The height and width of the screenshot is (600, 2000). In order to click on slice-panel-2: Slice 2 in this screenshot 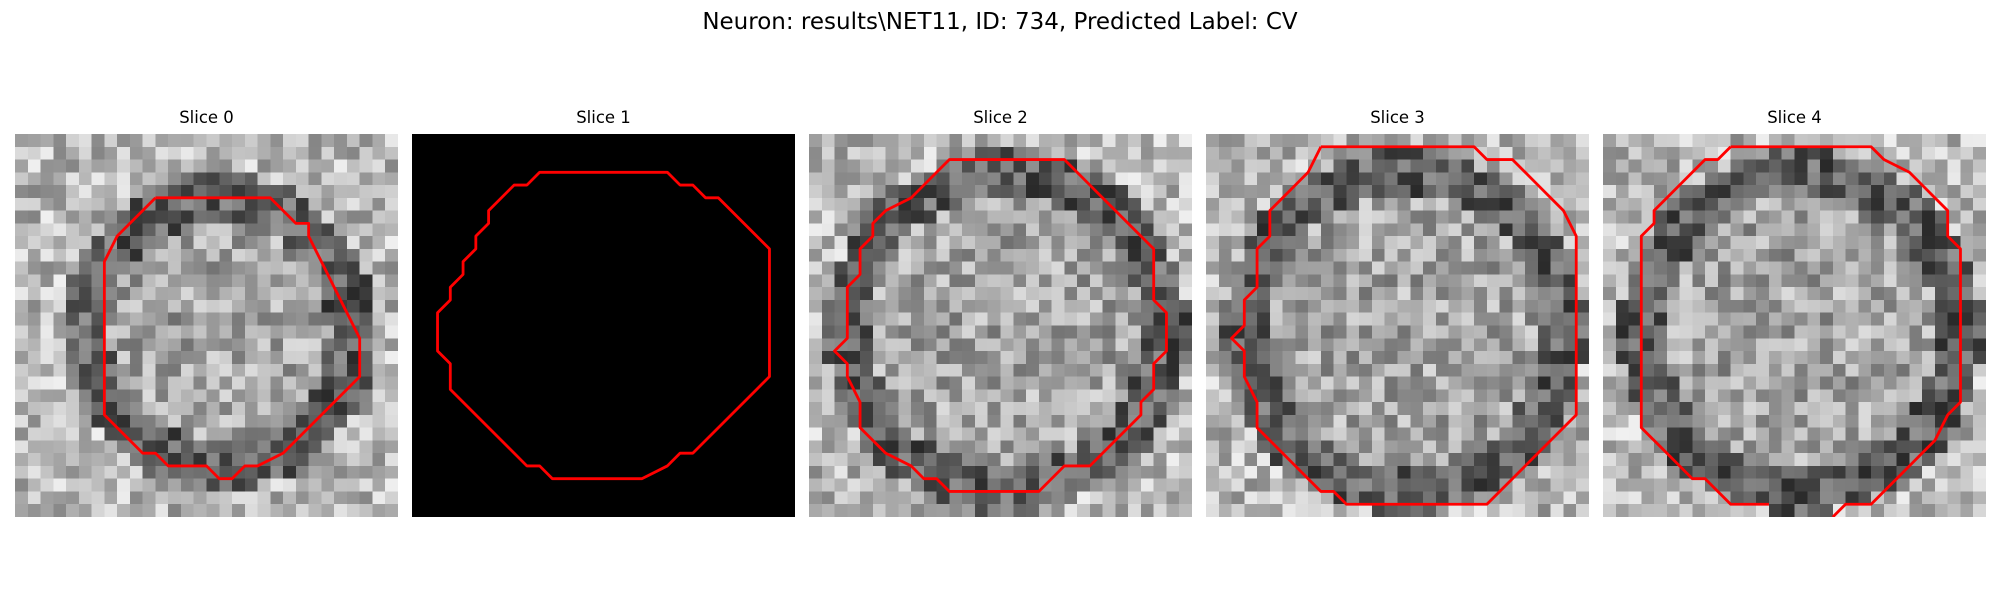, I will do `click(1000, 312)`.